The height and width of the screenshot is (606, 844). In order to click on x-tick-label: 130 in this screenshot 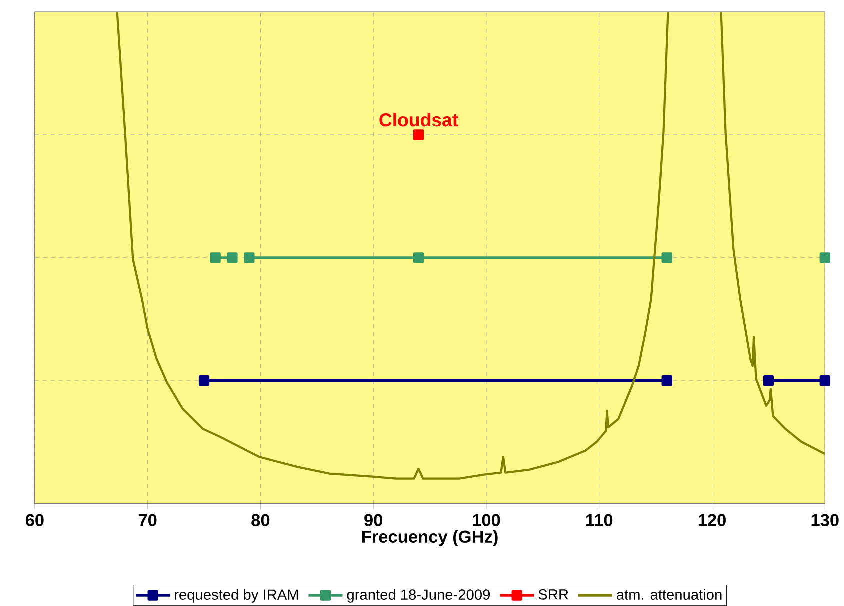, I will do `click(825, 520)`.